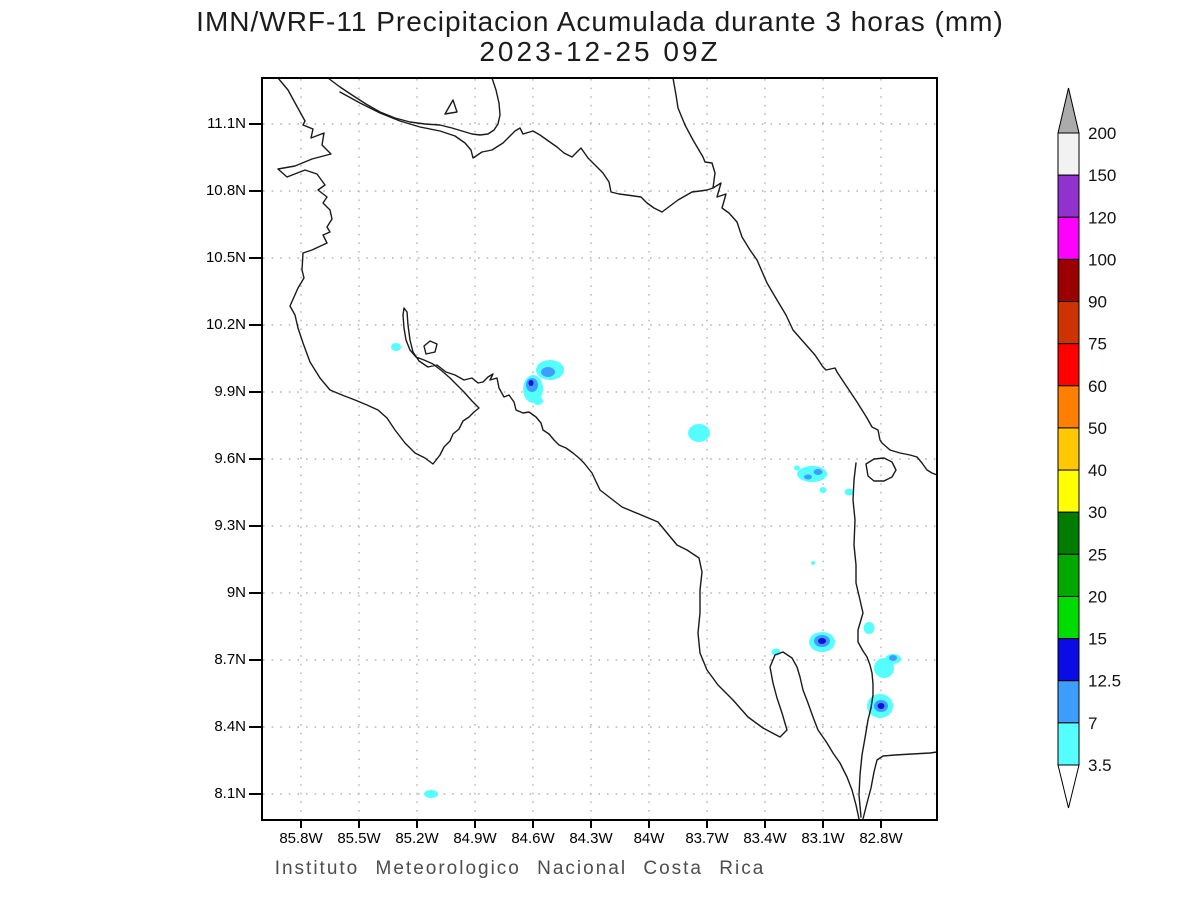 This screenshot has width=1200, height=900. I want to click on colorbar-label: 150, so click(1102, 175).